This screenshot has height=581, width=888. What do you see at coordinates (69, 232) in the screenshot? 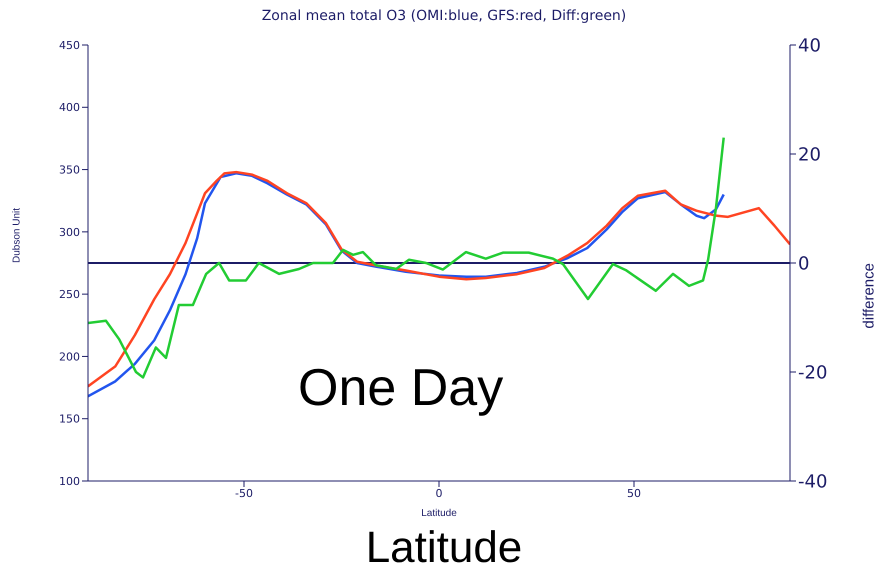
I see `y-tick-label: 300` at bounding box center [69, 232].